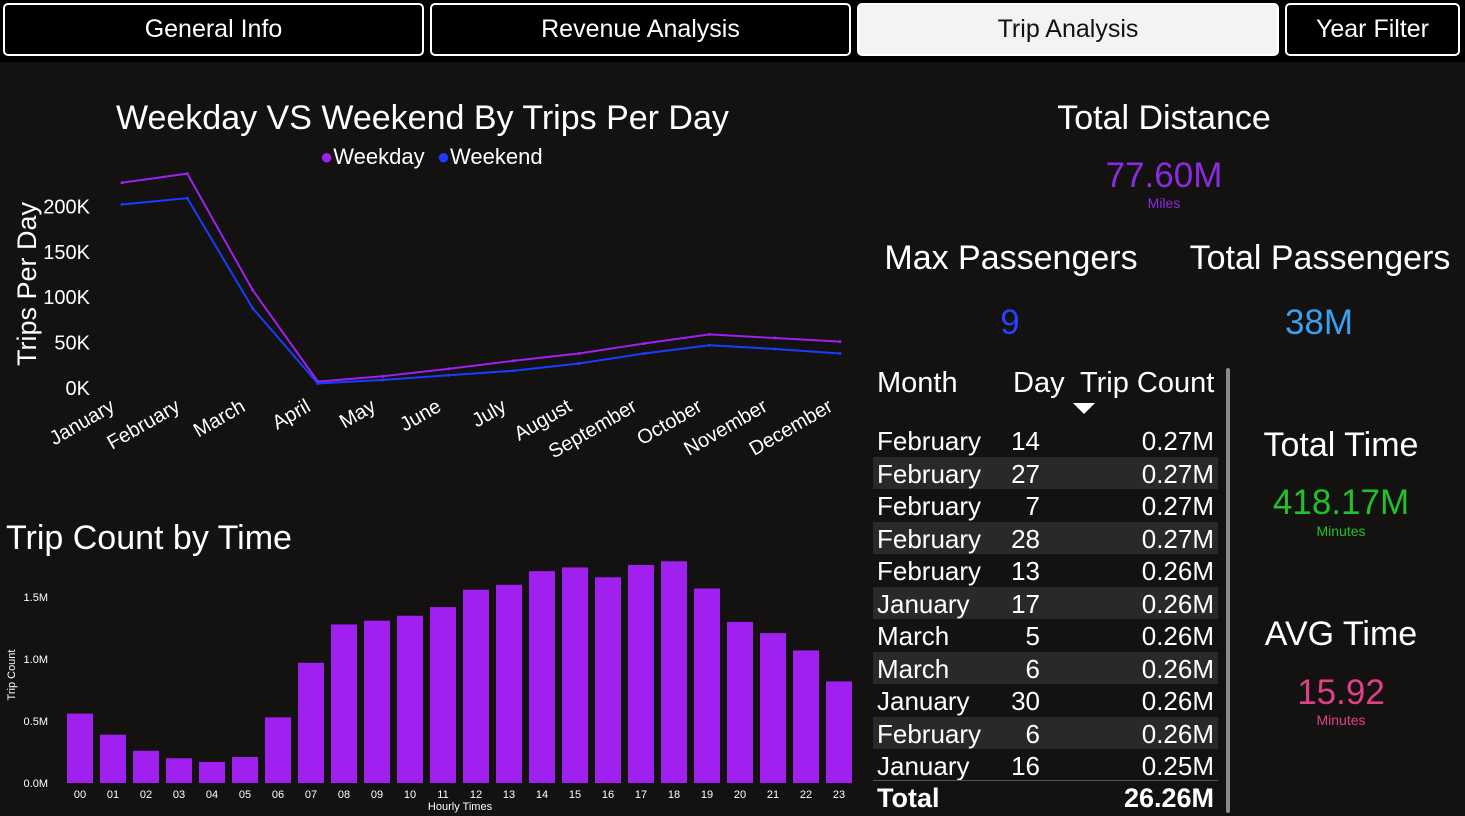  Describe the element at coordinates (707, 795) in the screenshot. I see `bar-chart-x-tick: 19` at that location.